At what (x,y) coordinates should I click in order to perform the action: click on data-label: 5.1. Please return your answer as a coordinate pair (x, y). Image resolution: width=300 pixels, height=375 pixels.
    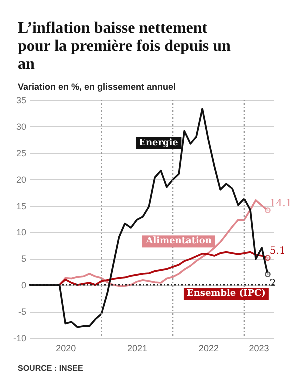
    Looking at the image, I should click on (278, 252).